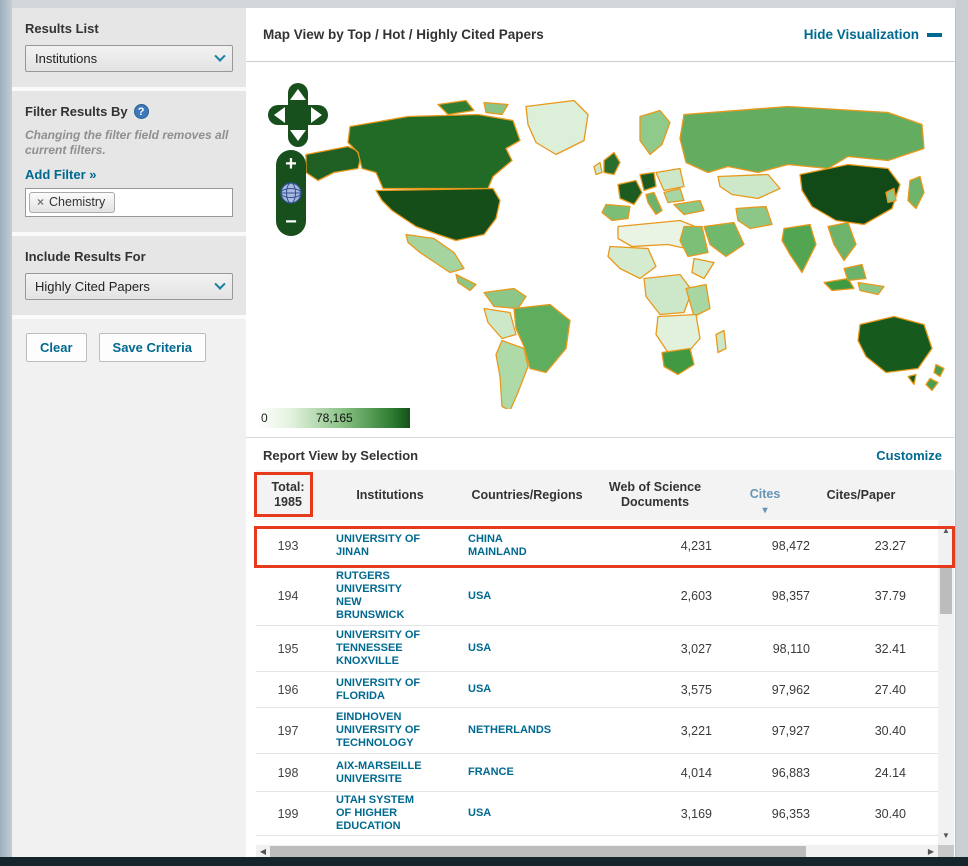  Describe the element at coordinates (279, 115) in the screenshot. I see `pan-left-icon` at that location.